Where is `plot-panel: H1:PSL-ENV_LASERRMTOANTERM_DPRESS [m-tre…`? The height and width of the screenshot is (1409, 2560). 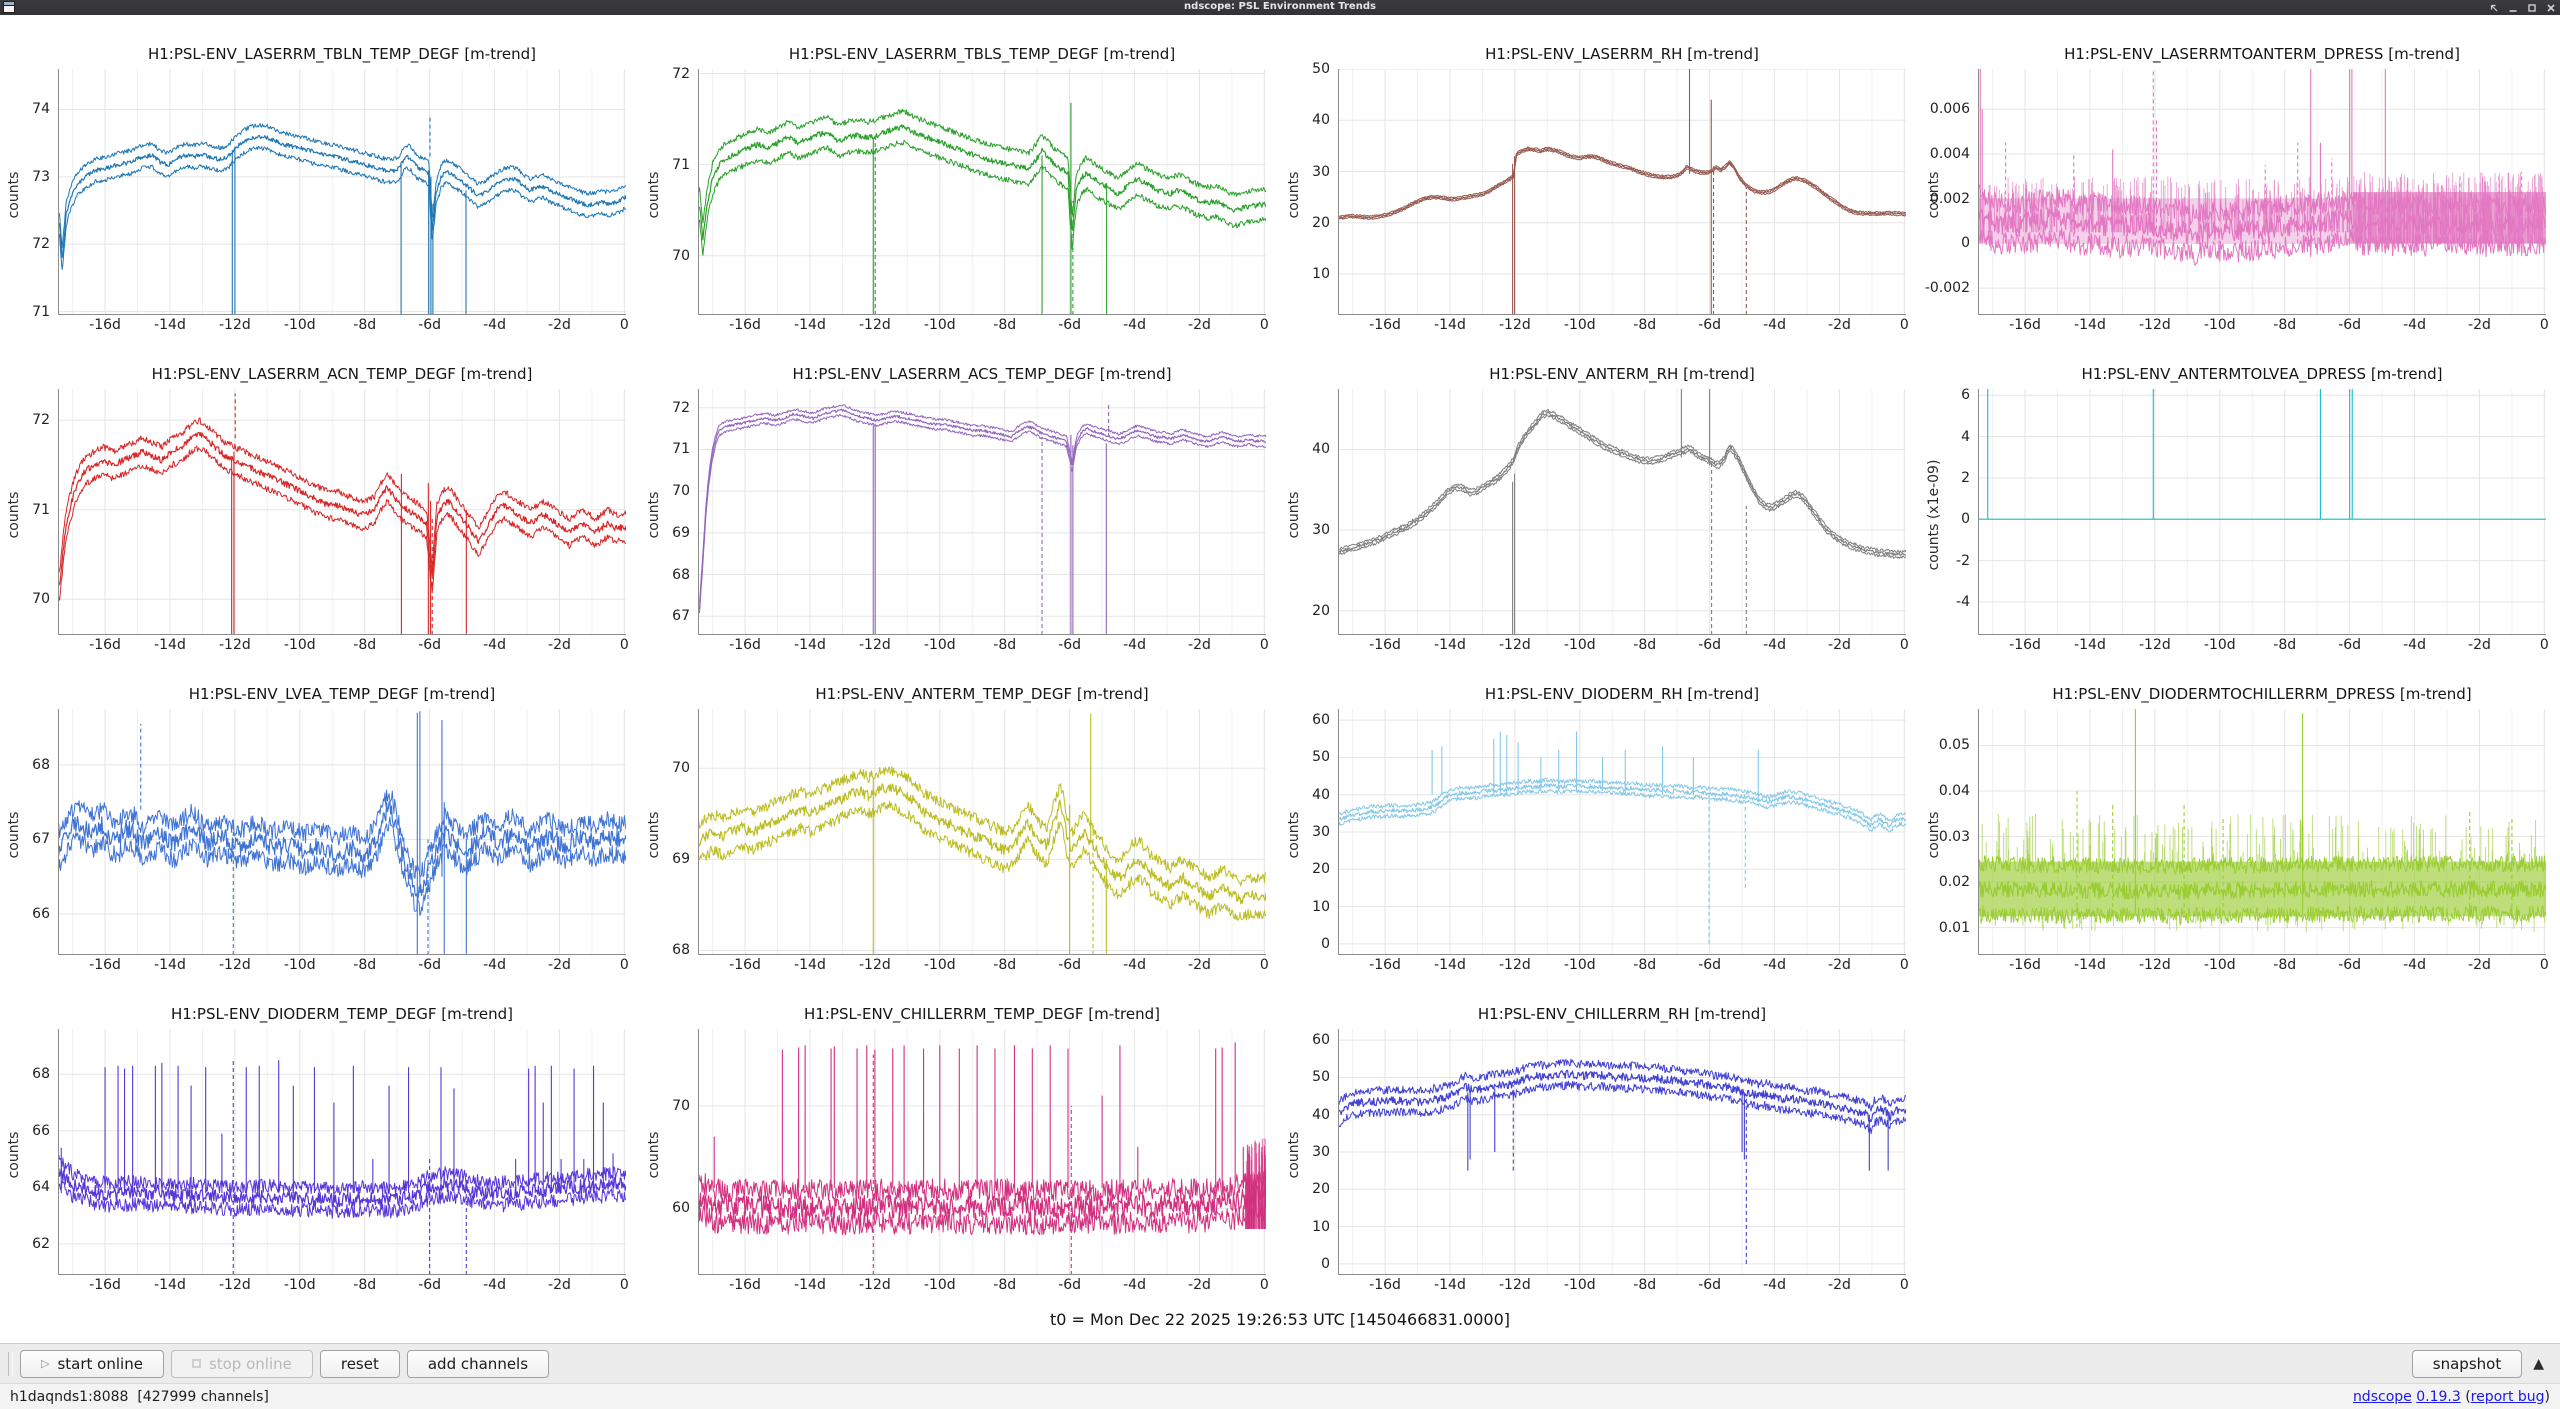
plot-panel: H1:PSL-ENV_LASERRMTOANTERM_DPRESS [m-tre… is located at coordinates (2240, 175).